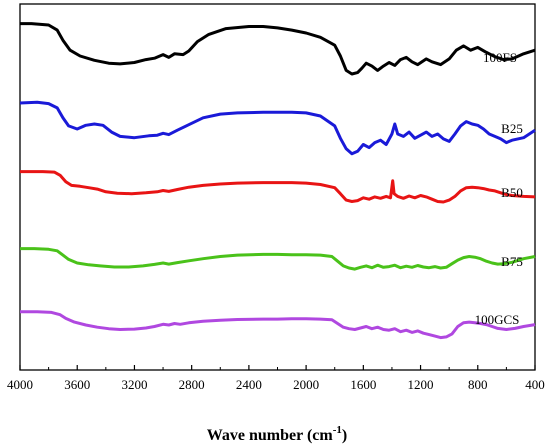 This screenshot has height=447, width=550. Describe the element at coordinates (478, 384) in the screenshot. I see `x-tick-label: 800` at that location.